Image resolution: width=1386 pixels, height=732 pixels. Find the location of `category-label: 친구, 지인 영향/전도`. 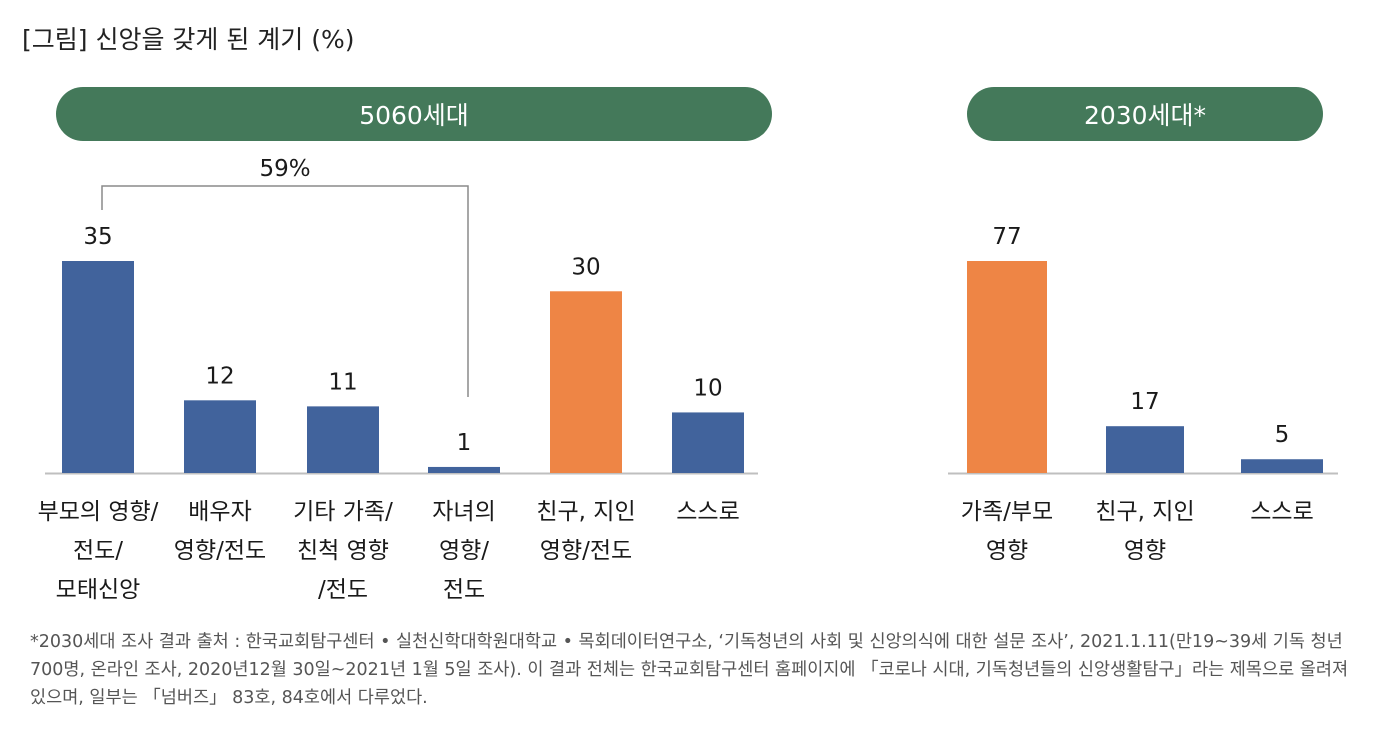

category-label: 친구, 지인 영향/전도 is located at coordinates (585, 531).